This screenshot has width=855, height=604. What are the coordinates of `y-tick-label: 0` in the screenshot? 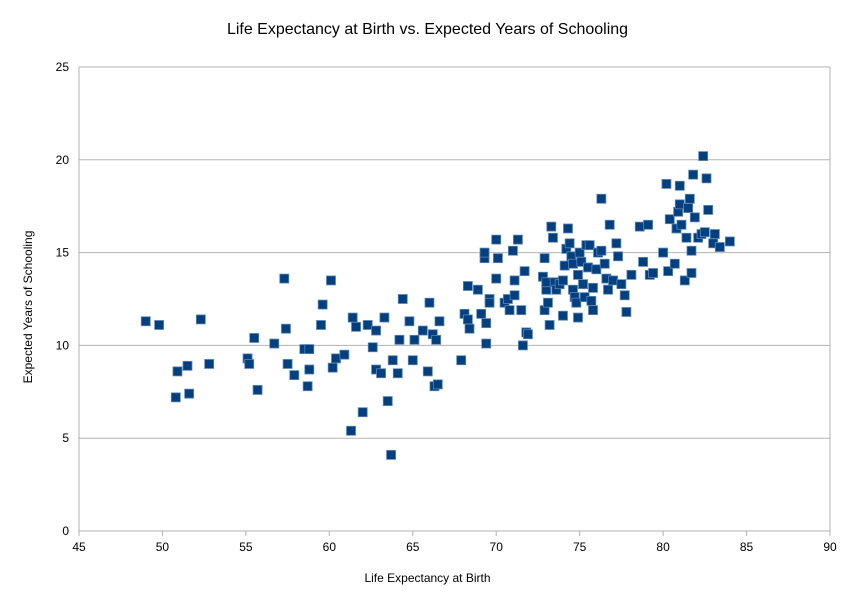 It's located at (65, 531).